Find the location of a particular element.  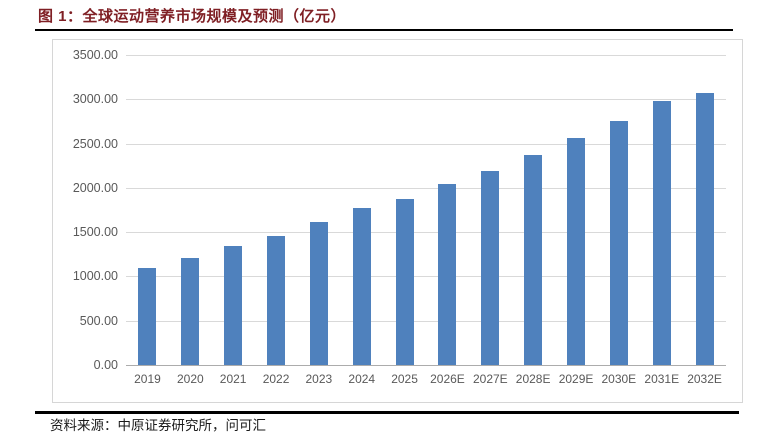

x-axis-line is located at coordinates (426, 365).